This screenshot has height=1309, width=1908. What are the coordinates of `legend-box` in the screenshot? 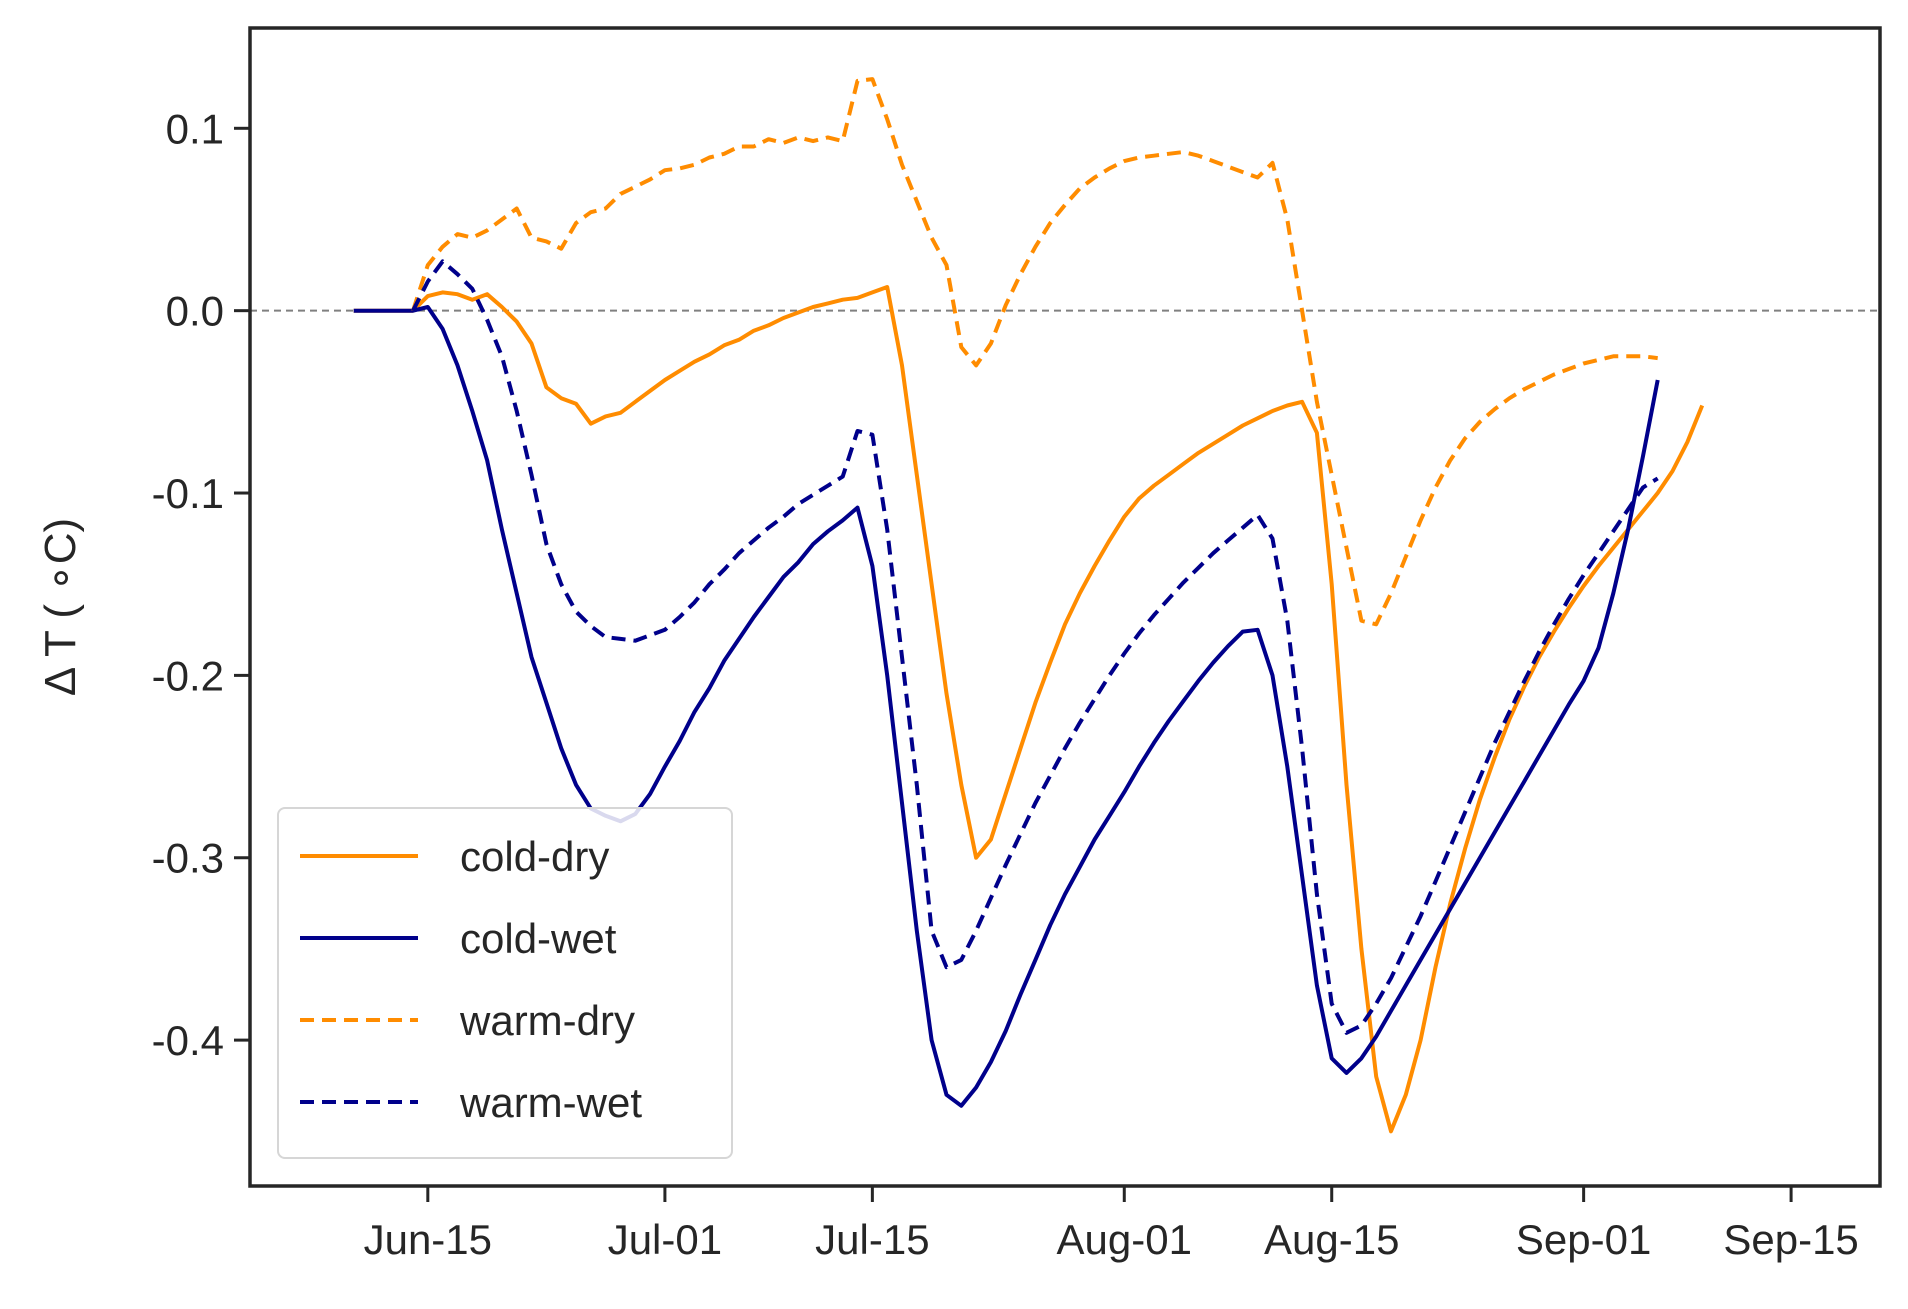 It's located at (505, 983).